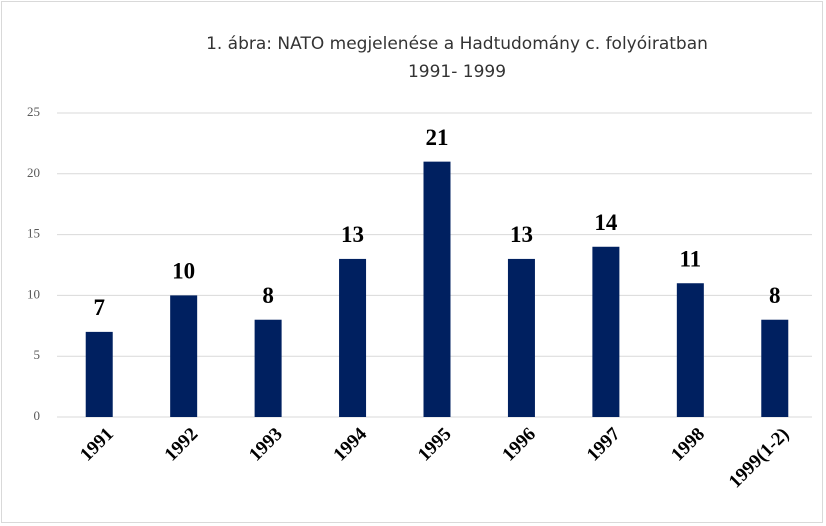 The image size is (826, 526). What do you see at coordinates (37, 354) in the screenshot?
I see `y-tick-label: 5` at bounding box center [37, 354].